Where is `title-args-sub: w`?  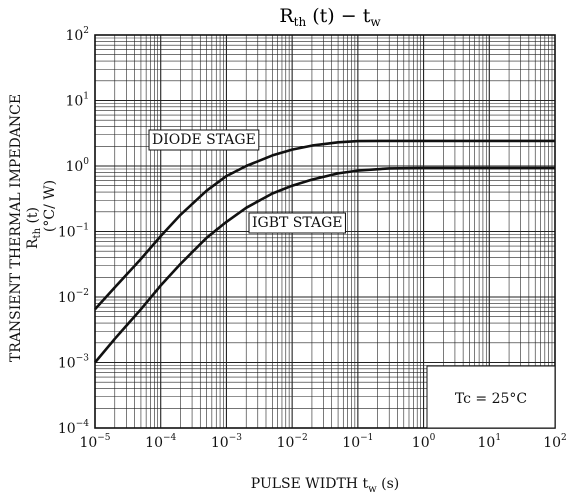
title-args-sub: w is located at coordinates (375, 22).